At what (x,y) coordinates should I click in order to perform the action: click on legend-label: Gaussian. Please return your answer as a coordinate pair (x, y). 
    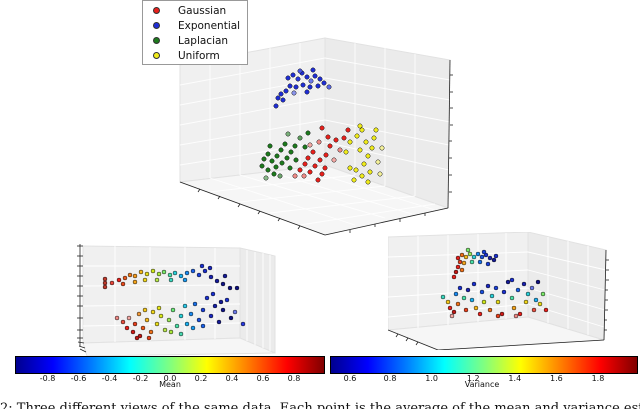
    Looking at the image, I should click on (202, 10).